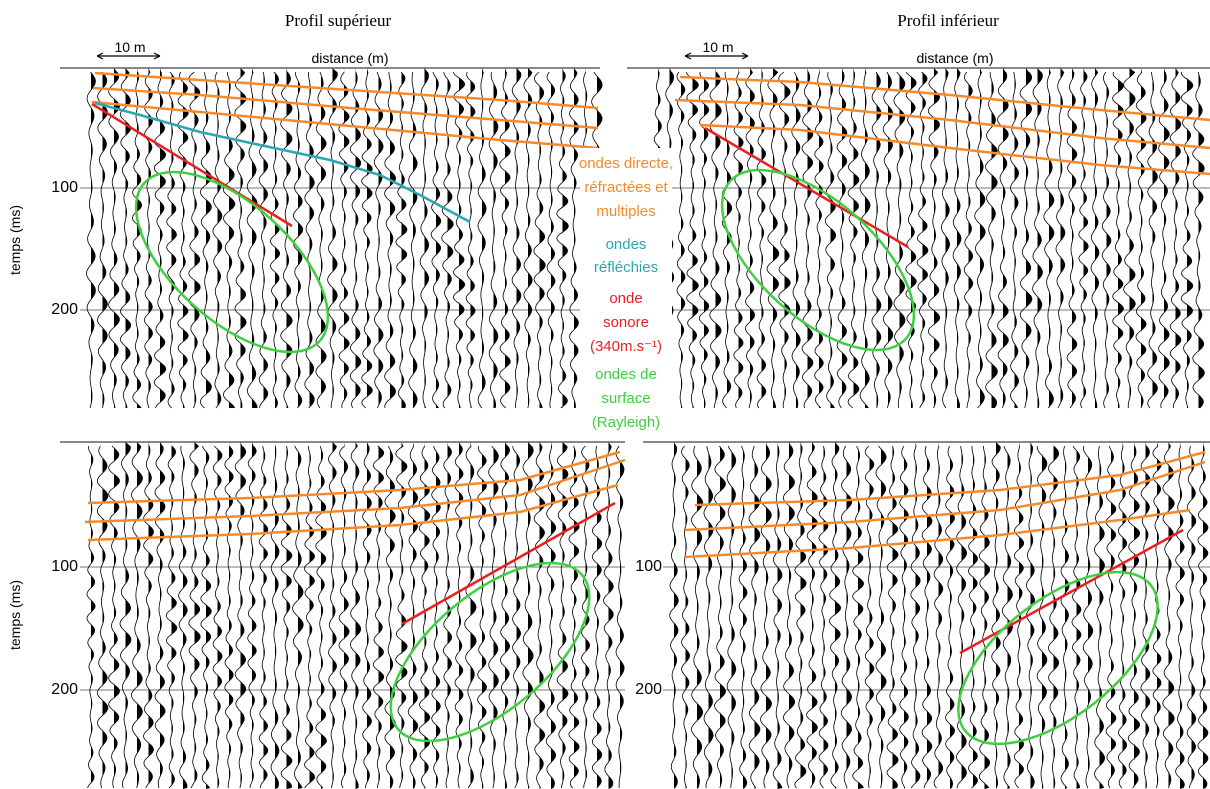  Describe the element at coordinates (626, 244) in the screenshot. I see `legend-text: ondes` at that location.